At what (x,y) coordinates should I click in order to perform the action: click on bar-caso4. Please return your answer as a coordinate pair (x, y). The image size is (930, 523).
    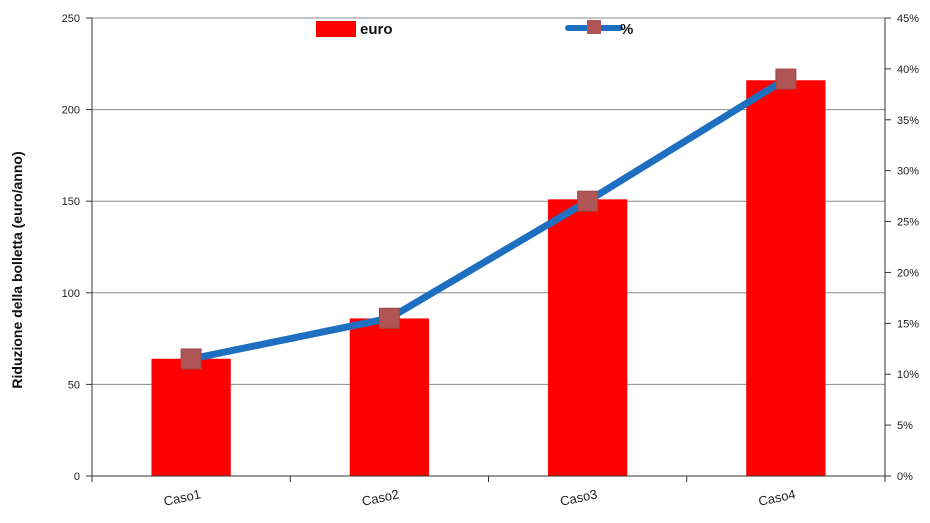
    Looking at the image, I should click on (786, 278).